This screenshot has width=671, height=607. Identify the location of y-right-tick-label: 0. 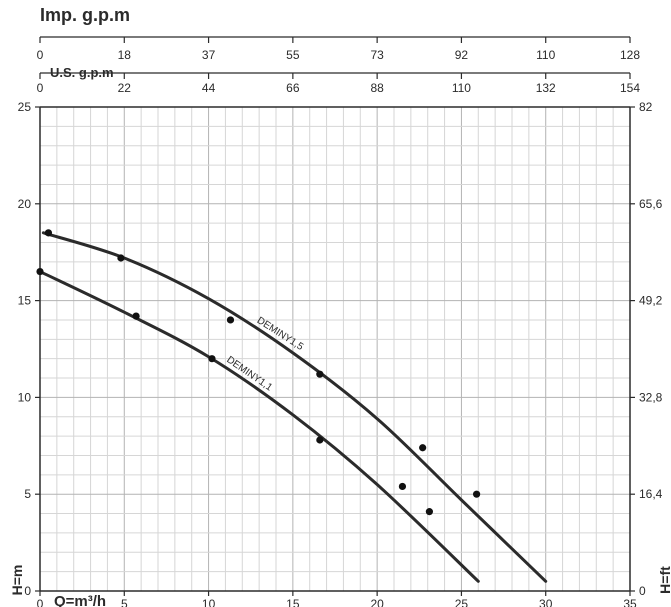
(642, 591).